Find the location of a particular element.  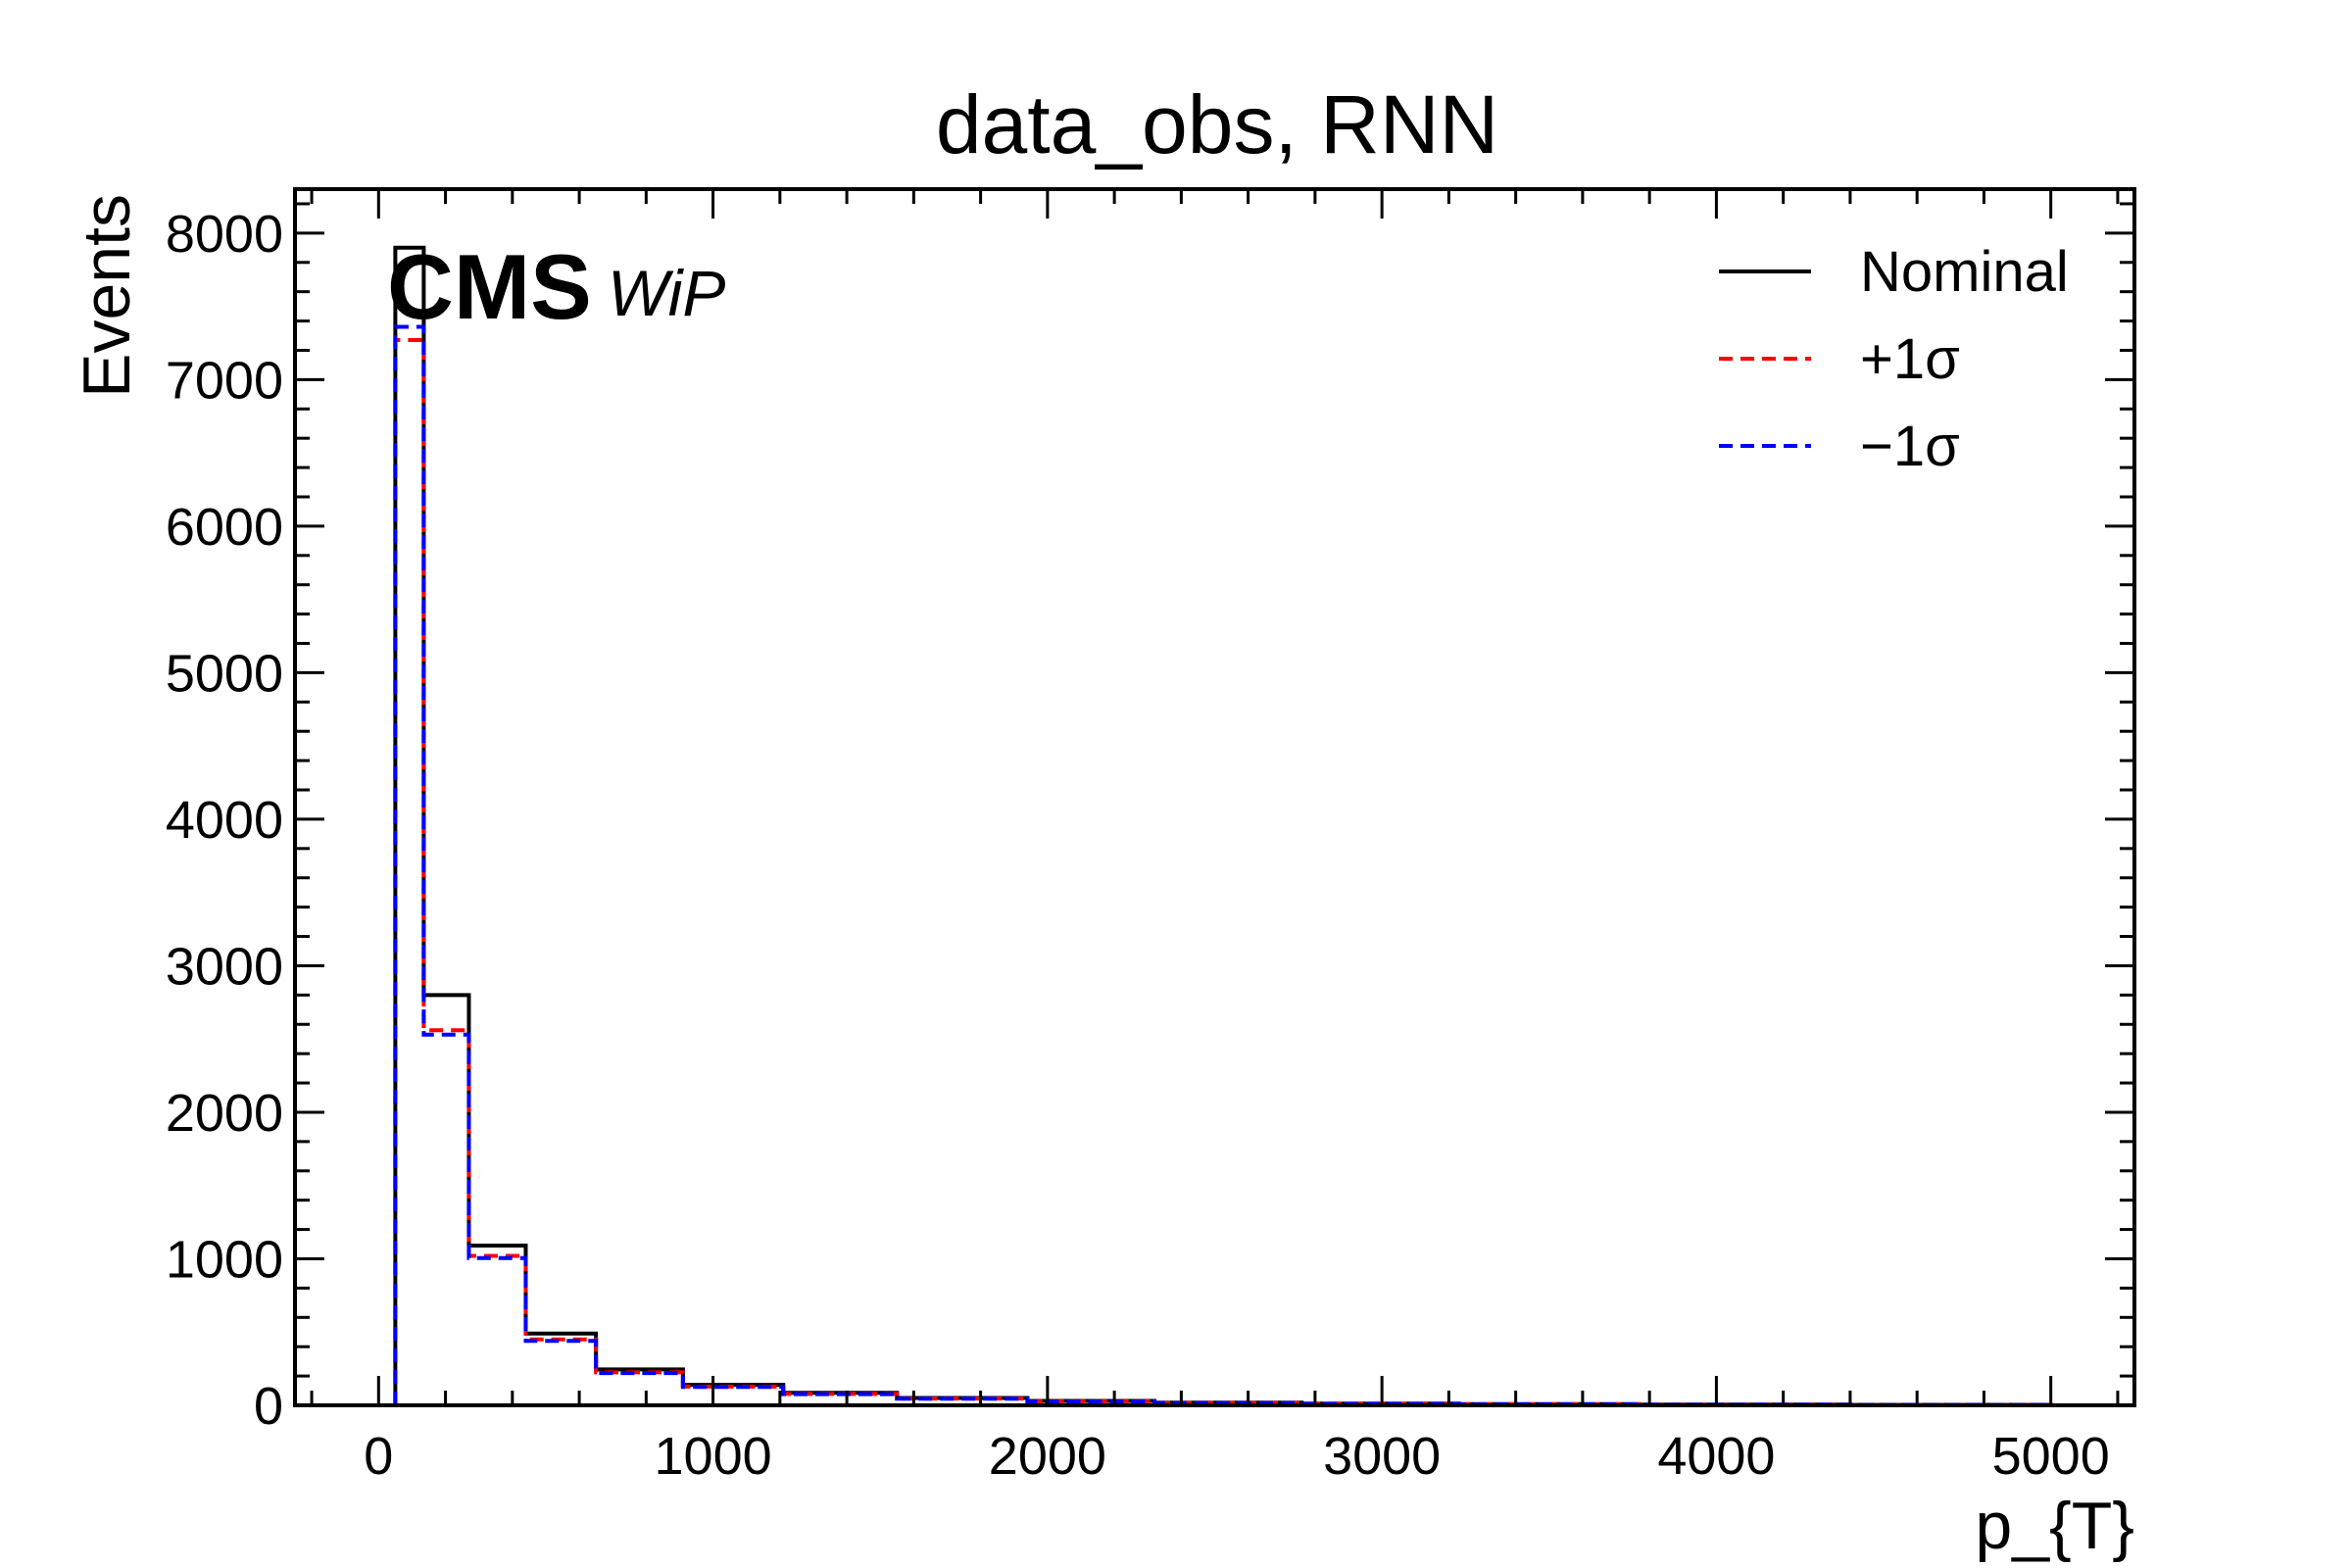

y-tick-label: 6000 is located at coordinates (224, 527).